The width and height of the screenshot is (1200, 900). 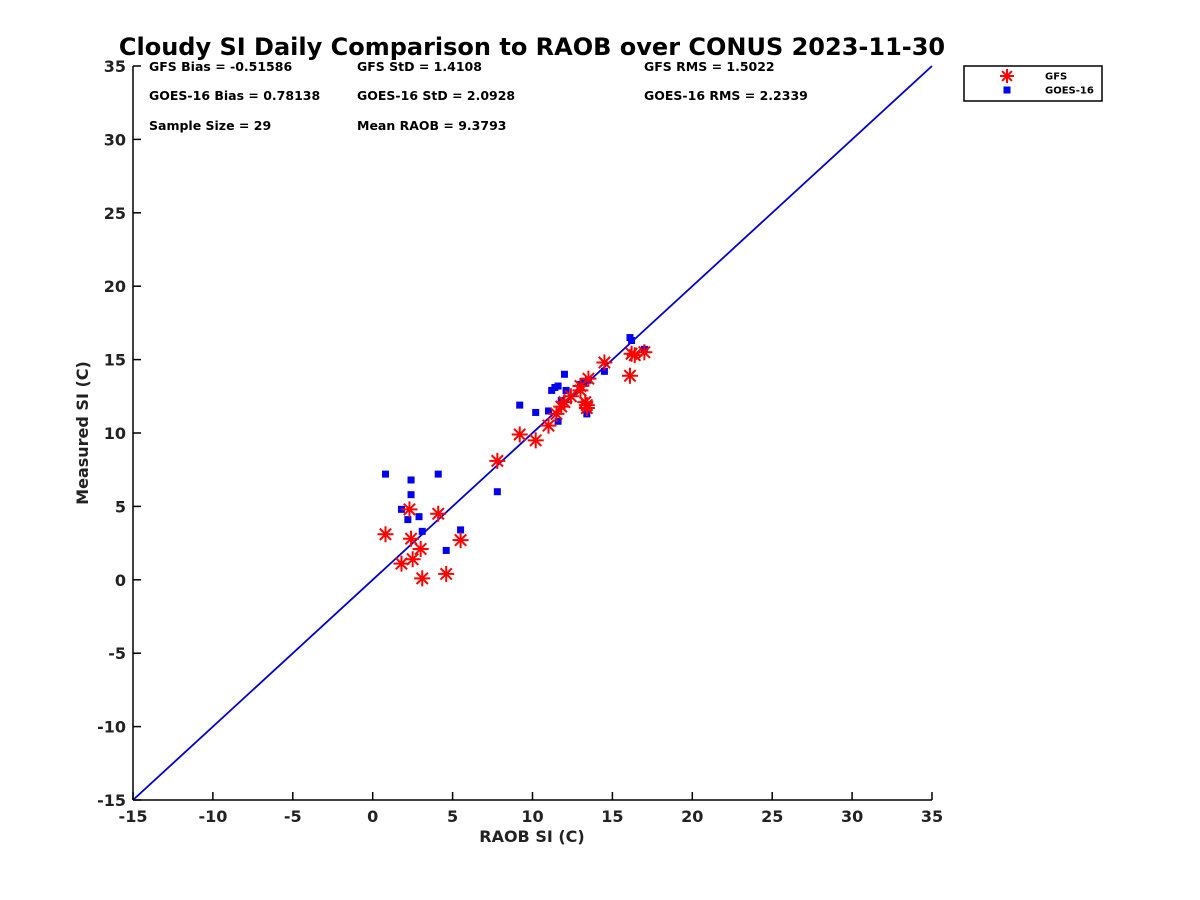 I want to click on x-tick-label: -5, so click(x=293, y=816).